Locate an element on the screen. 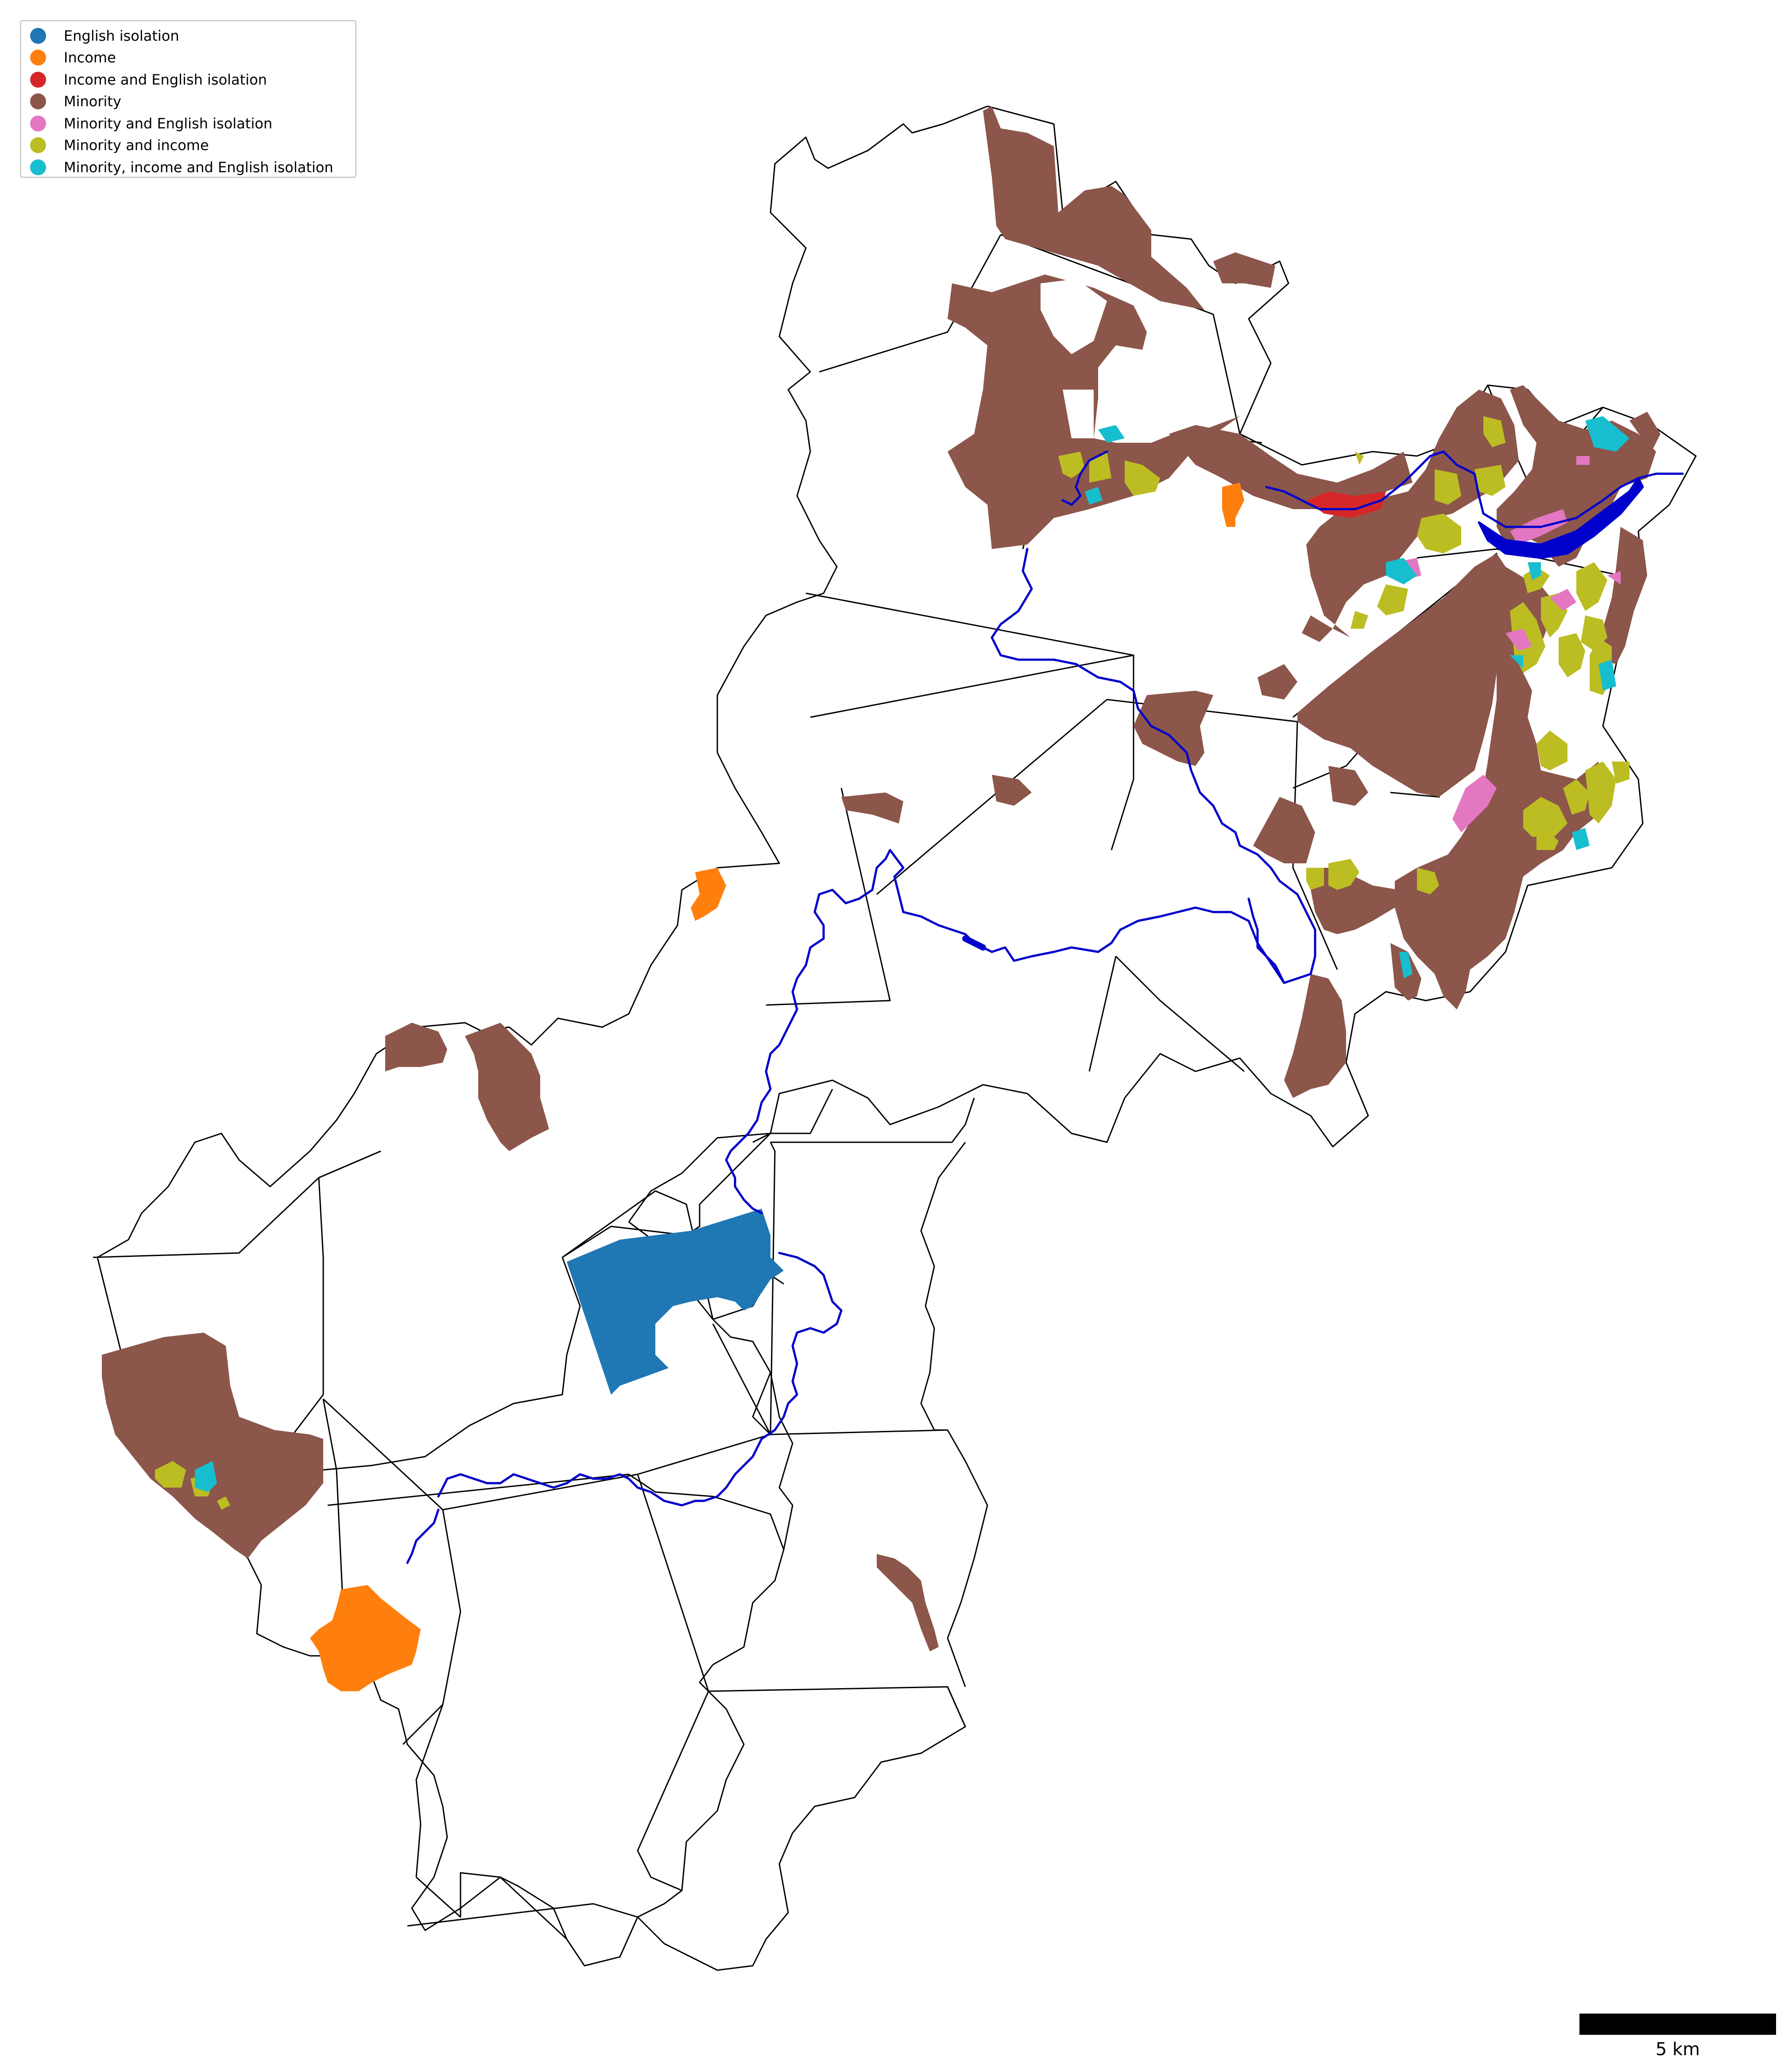 The height and width of the screenshot is (2072, 1788). legend-swatch-minority-english-isolation is located at coordinates (38, 123).